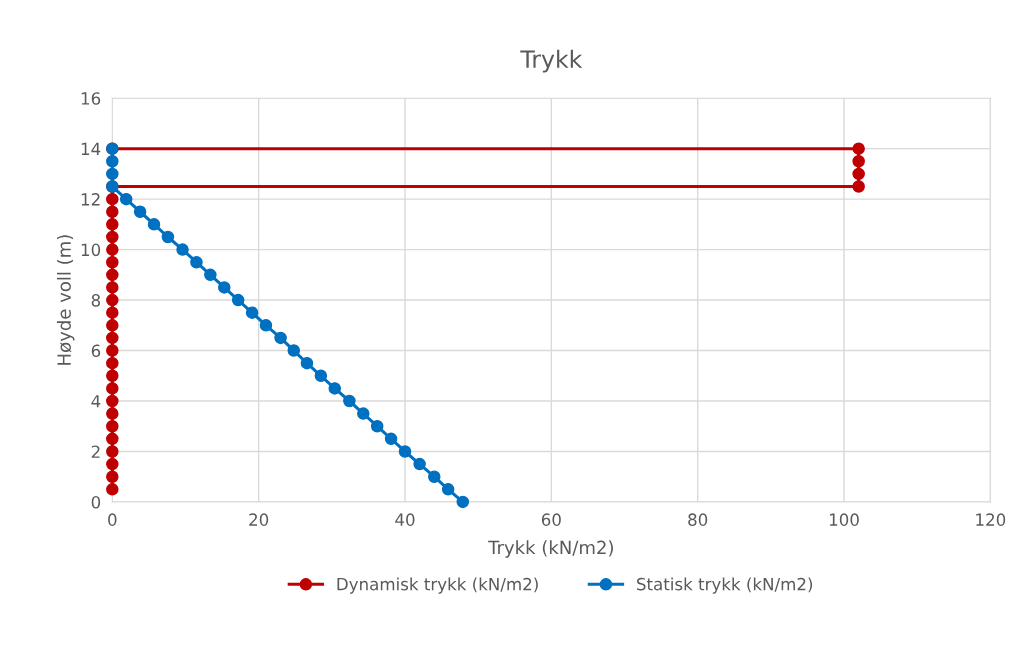  I want to click on y-tick-label: 6, so click(96, 351).